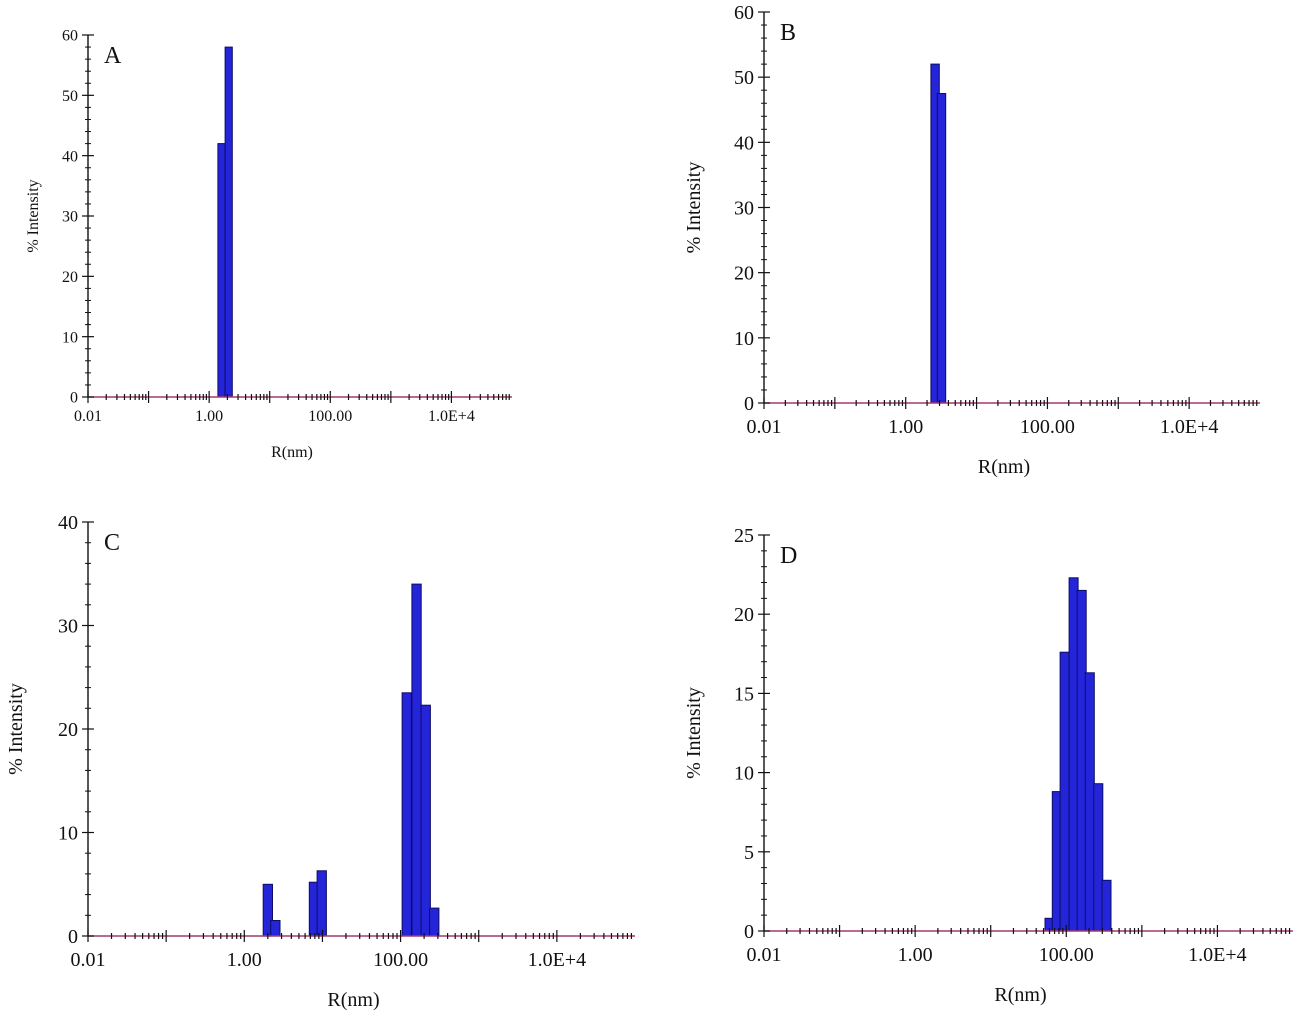 Image resolution: width=1299 pixels, height=1021 pixels. Describe the element at coordinates (744, 694) in the screenshot. I see `y-tick-label: 15` at that location.